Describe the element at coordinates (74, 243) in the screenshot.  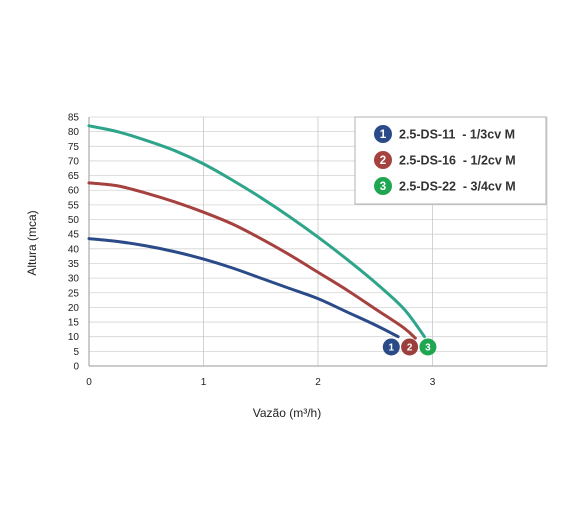
I see `y-axis-ticks: 0 5 10 15 20 25 30 35 40 45 50 55 60 65 70 75 80 85` at that location.